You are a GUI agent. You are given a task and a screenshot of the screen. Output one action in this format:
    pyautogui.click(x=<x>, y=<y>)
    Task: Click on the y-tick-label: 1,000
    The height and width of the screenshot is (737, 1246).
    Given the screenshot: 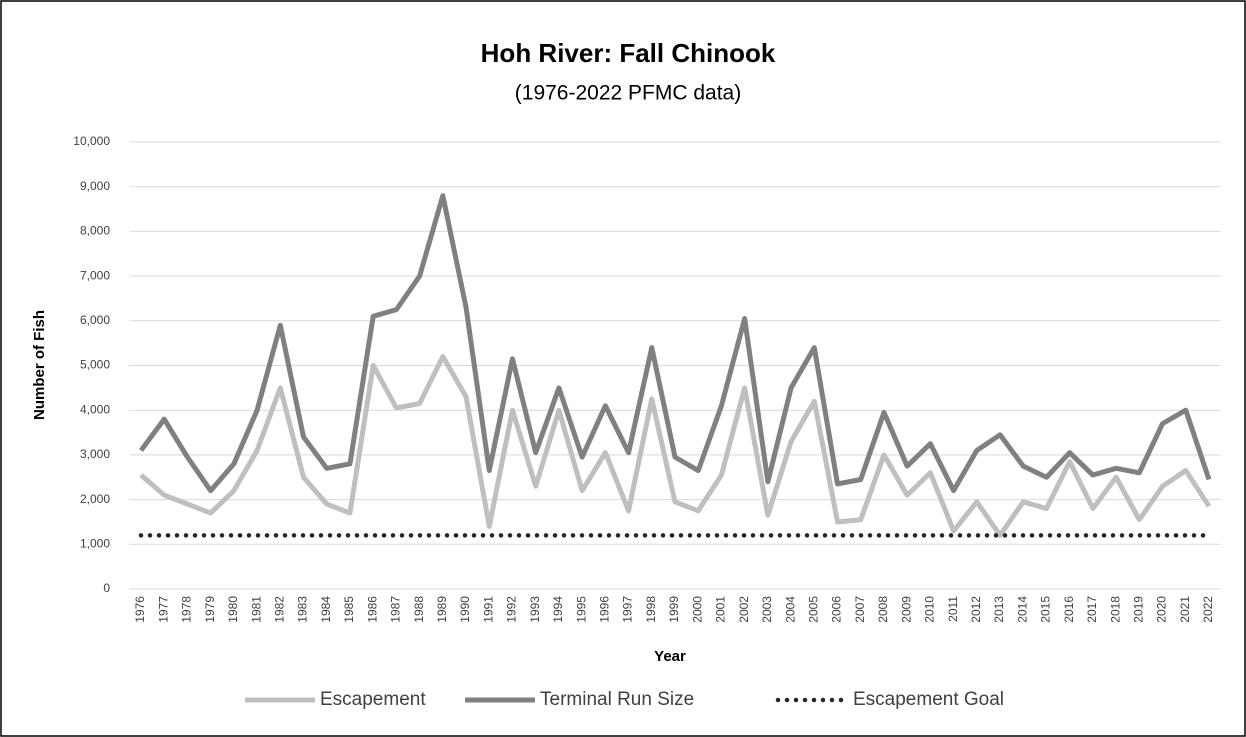 What is the action you would take?
    pyautogui.click(x=95, y=543)
    